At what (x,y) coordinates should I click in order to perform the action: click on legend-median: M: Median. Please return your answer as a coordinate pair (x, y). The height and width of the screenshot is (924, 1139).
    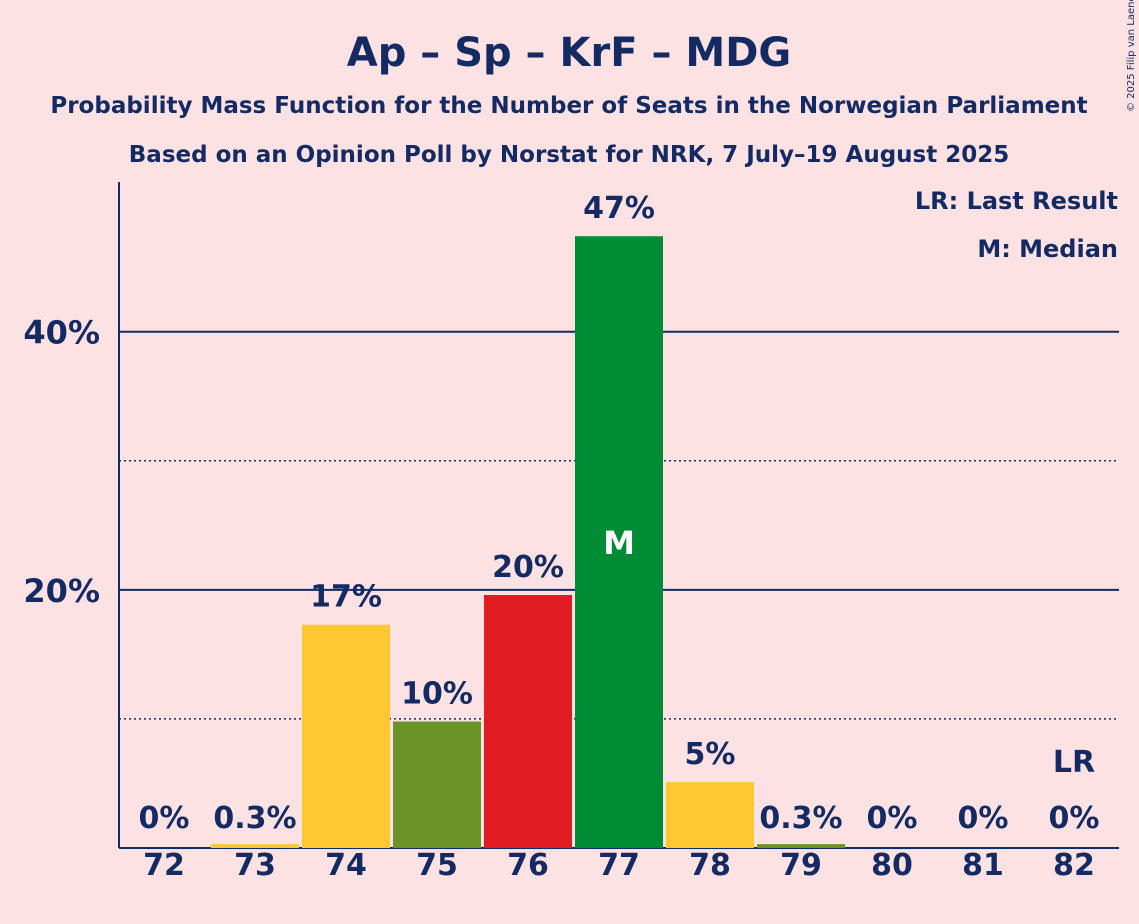
    Looking at the image, I should click on (1047, 249).